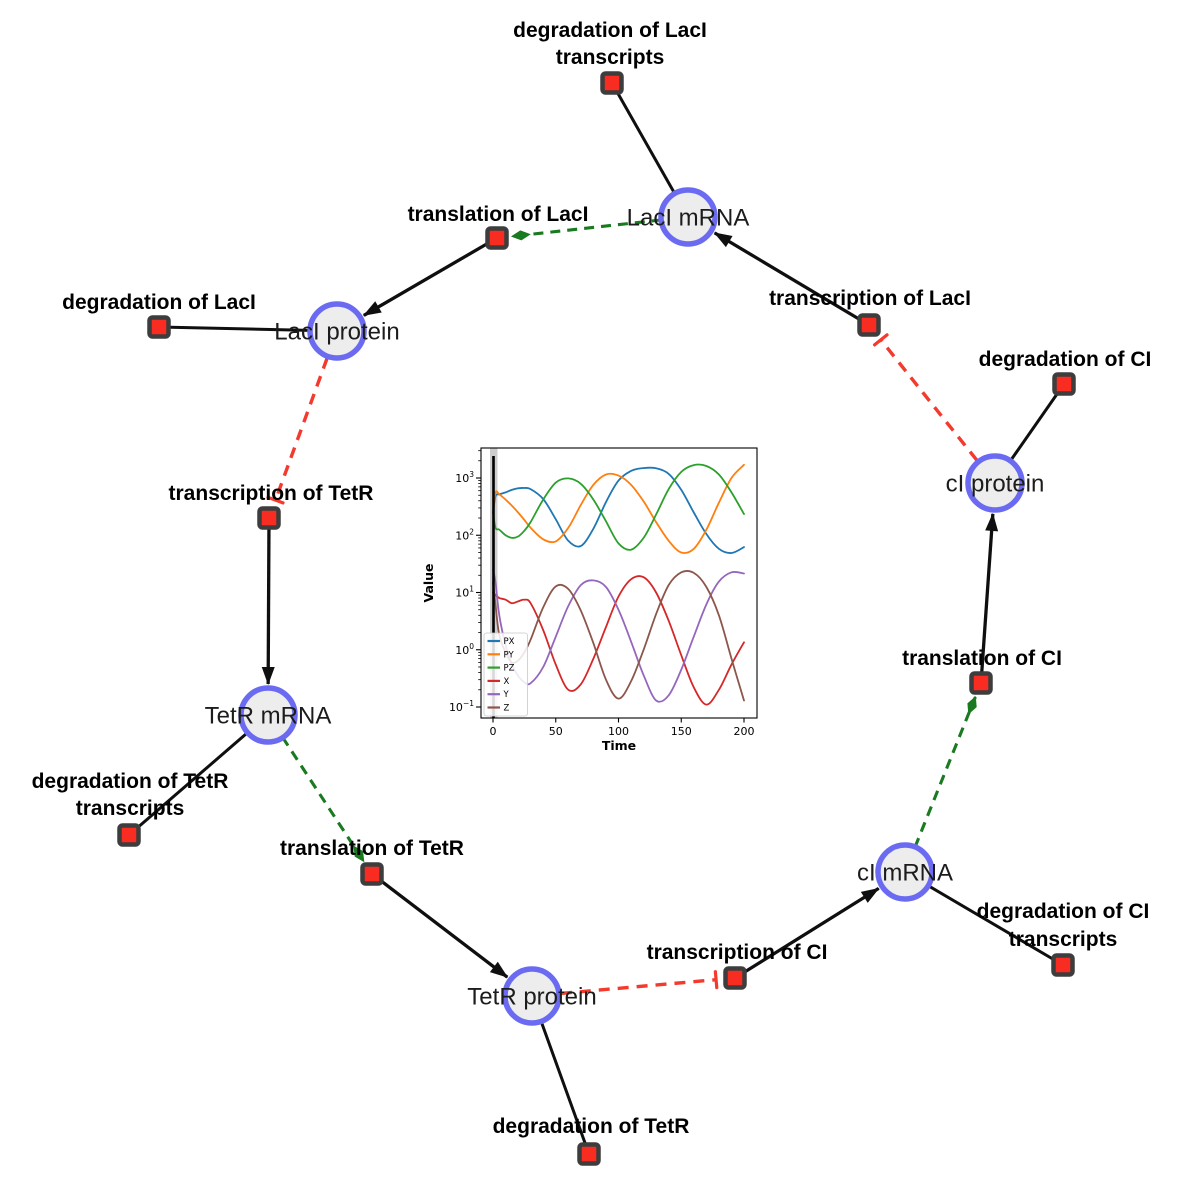 Image resolution: width=1189 pixels, height=1200 pixels. I want to click on edge-translation-tetr-to-protein, so click(439, 925).